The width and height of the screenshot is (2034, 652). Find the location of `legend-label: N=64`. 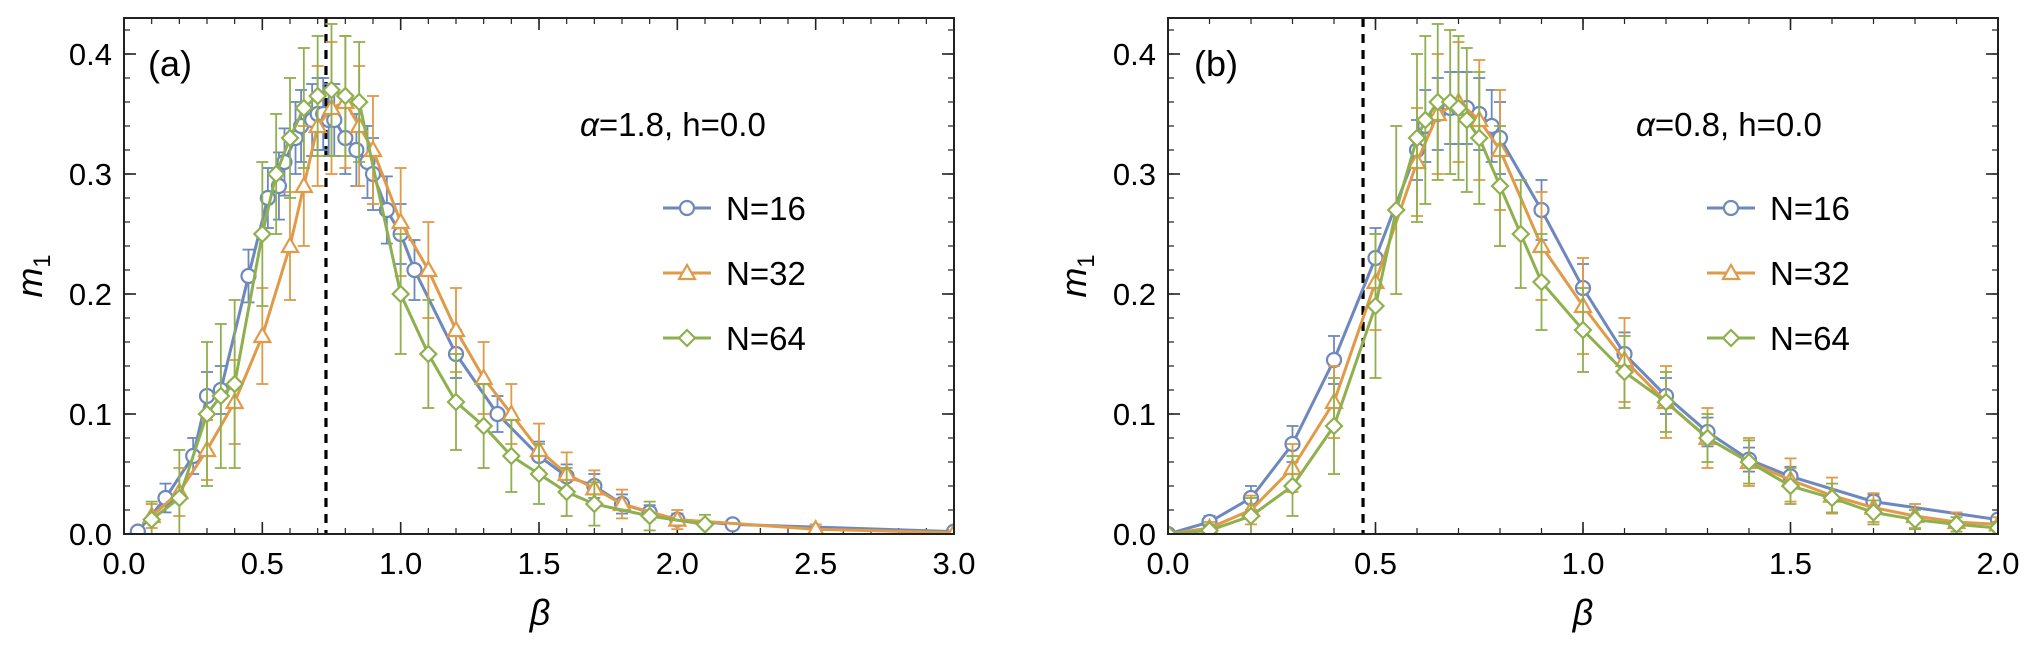

legend-label: N=64 is located at coordinates (1810, 338).